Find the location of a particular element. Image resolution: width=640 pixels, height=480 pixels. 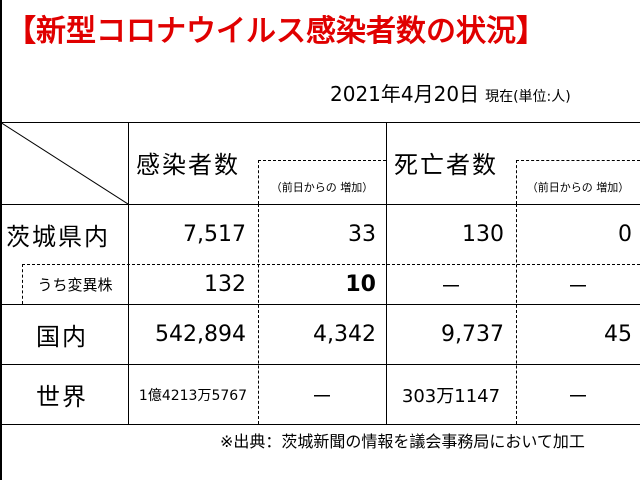

domestic-infected-change: 4,342 is located at coordinates (344, 334).